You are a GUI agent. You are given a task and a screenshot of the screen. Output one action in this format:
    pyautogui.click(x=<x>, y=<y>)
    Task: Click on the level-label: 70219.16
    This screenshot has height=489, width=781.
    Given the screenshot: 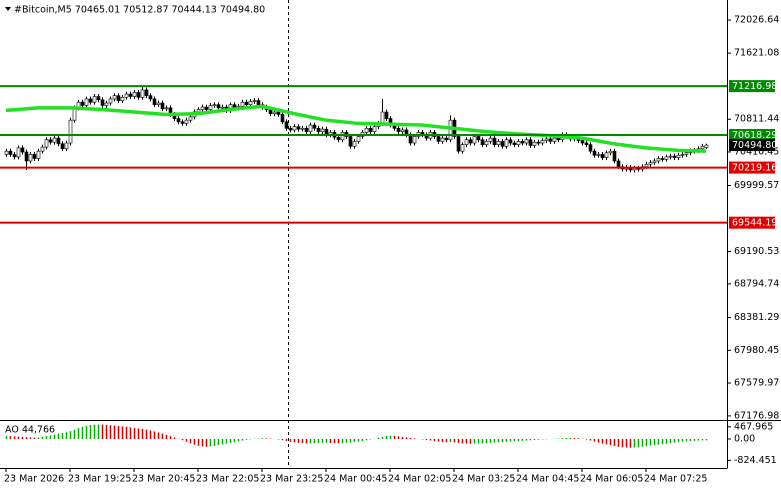 What is the action you would take?
    pyautogui.click(x=754, y=168)
    